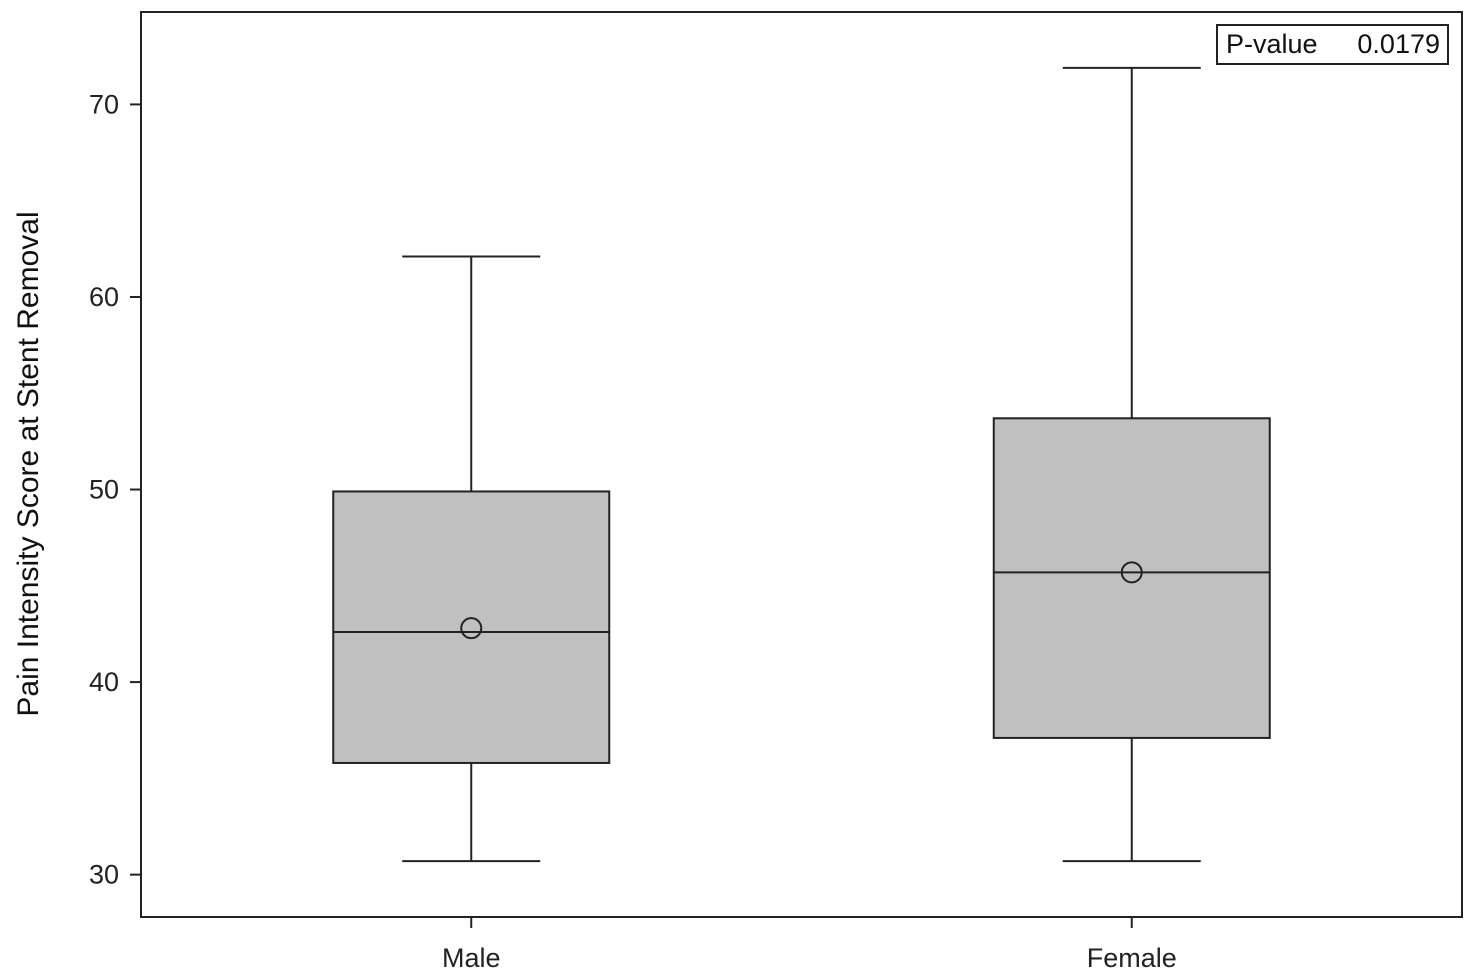  Describe the element at coordinates (104, 297) in the screenshot. I see `y-tick-label: 60` at that location.